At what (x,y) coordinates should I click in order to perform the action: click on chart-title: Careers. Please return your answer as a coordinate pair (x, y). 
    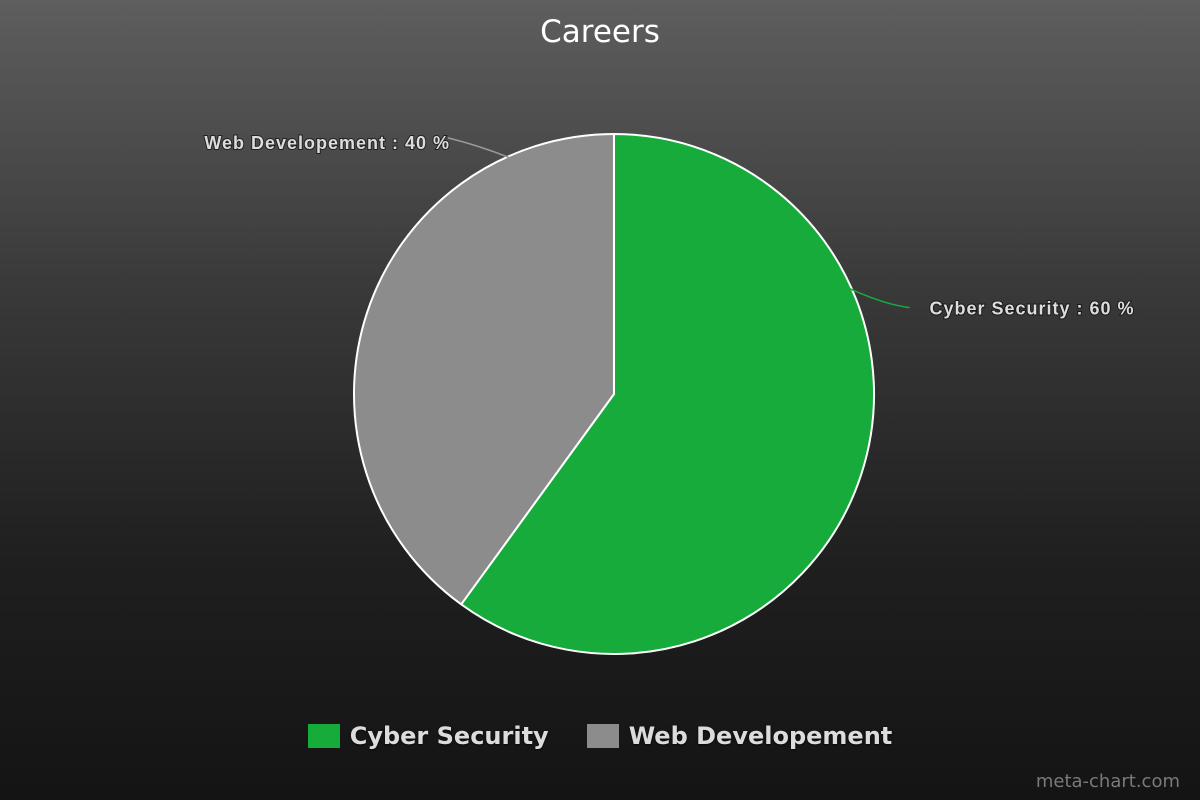
    Looking at the image, I should click on (600, 32).